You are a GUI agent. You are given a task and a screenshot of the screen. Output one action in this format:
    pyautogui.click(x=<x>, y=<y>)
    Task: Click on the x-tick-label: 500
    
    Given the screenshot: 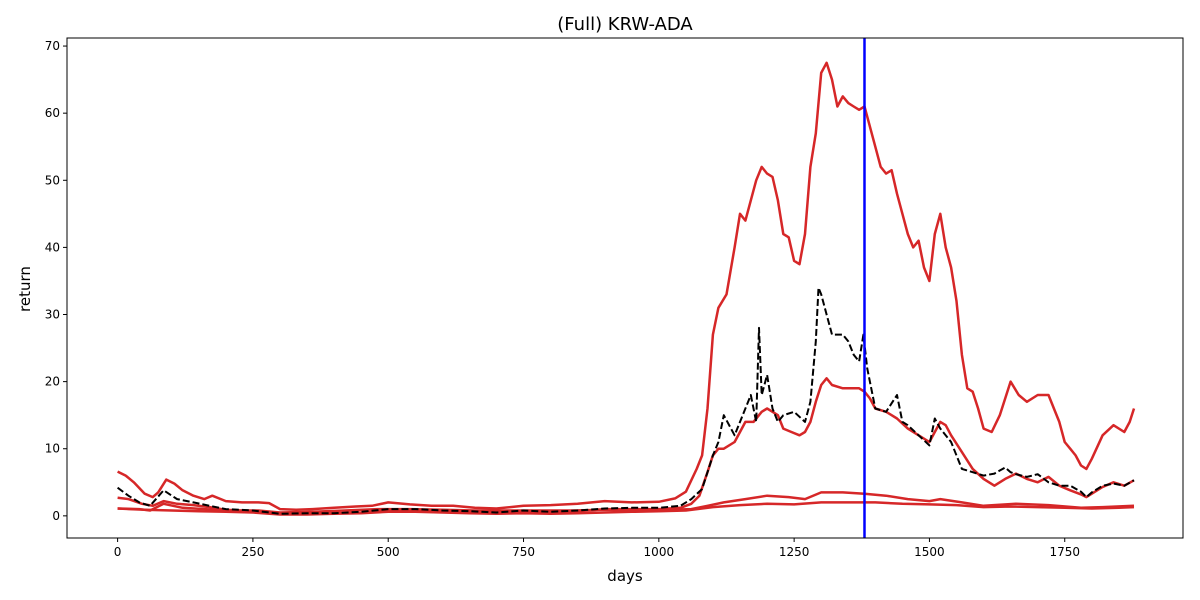 What is the action you would take?
    pyautogui.click(x=388, y=552)
    